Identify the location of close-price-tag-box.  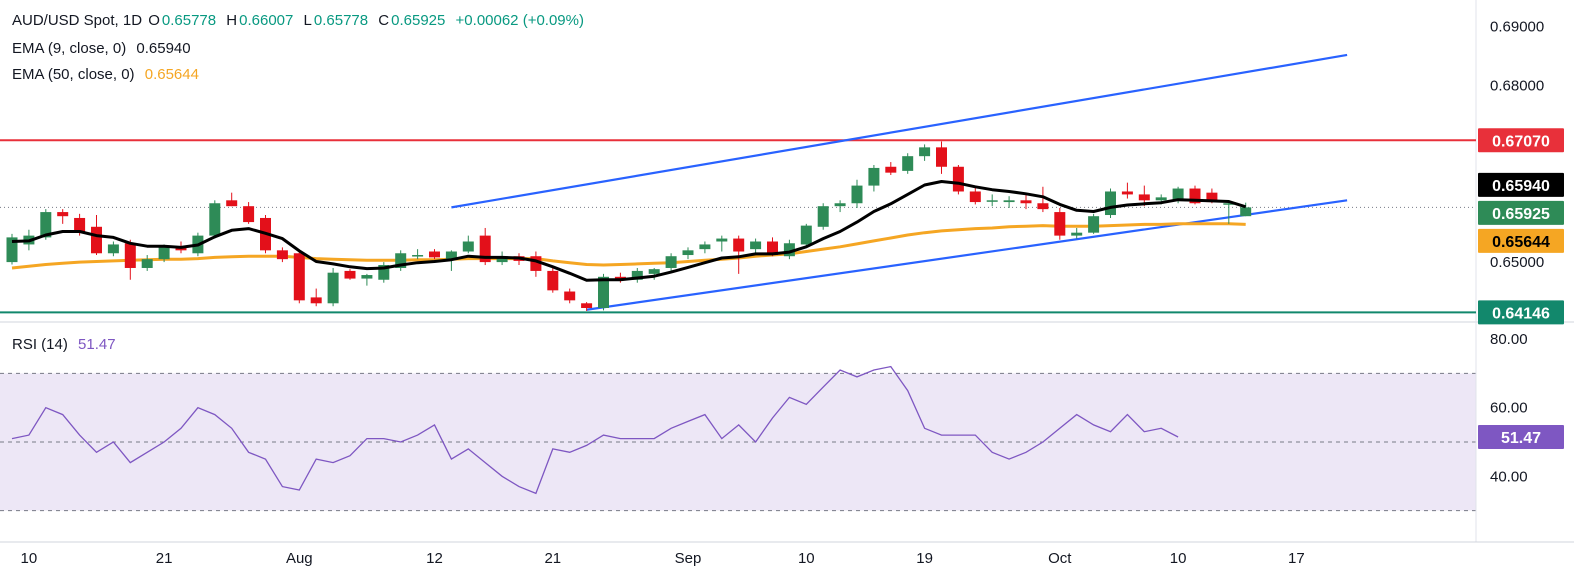
(1521, 212).